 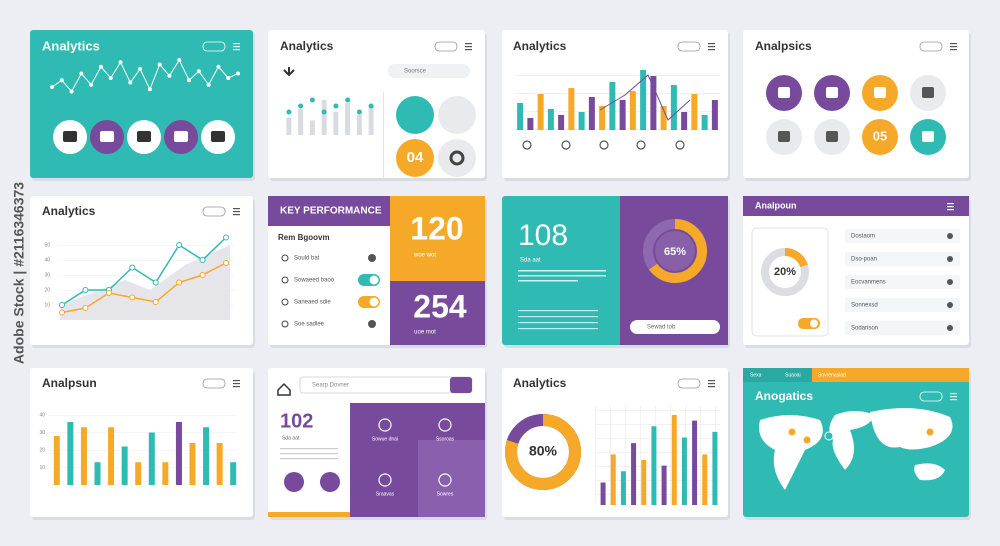 What do you see at coordinates (69, 211) in the screenshot?
I see `card-title: Analytics` at bounding box center [69, 211].